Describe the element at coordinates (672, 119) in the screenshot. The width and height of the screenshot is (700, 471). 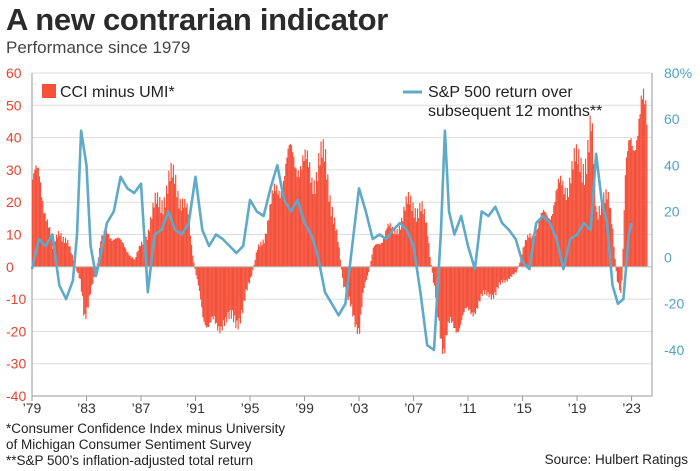
I see `y-right-tick-label: 60` at that location.